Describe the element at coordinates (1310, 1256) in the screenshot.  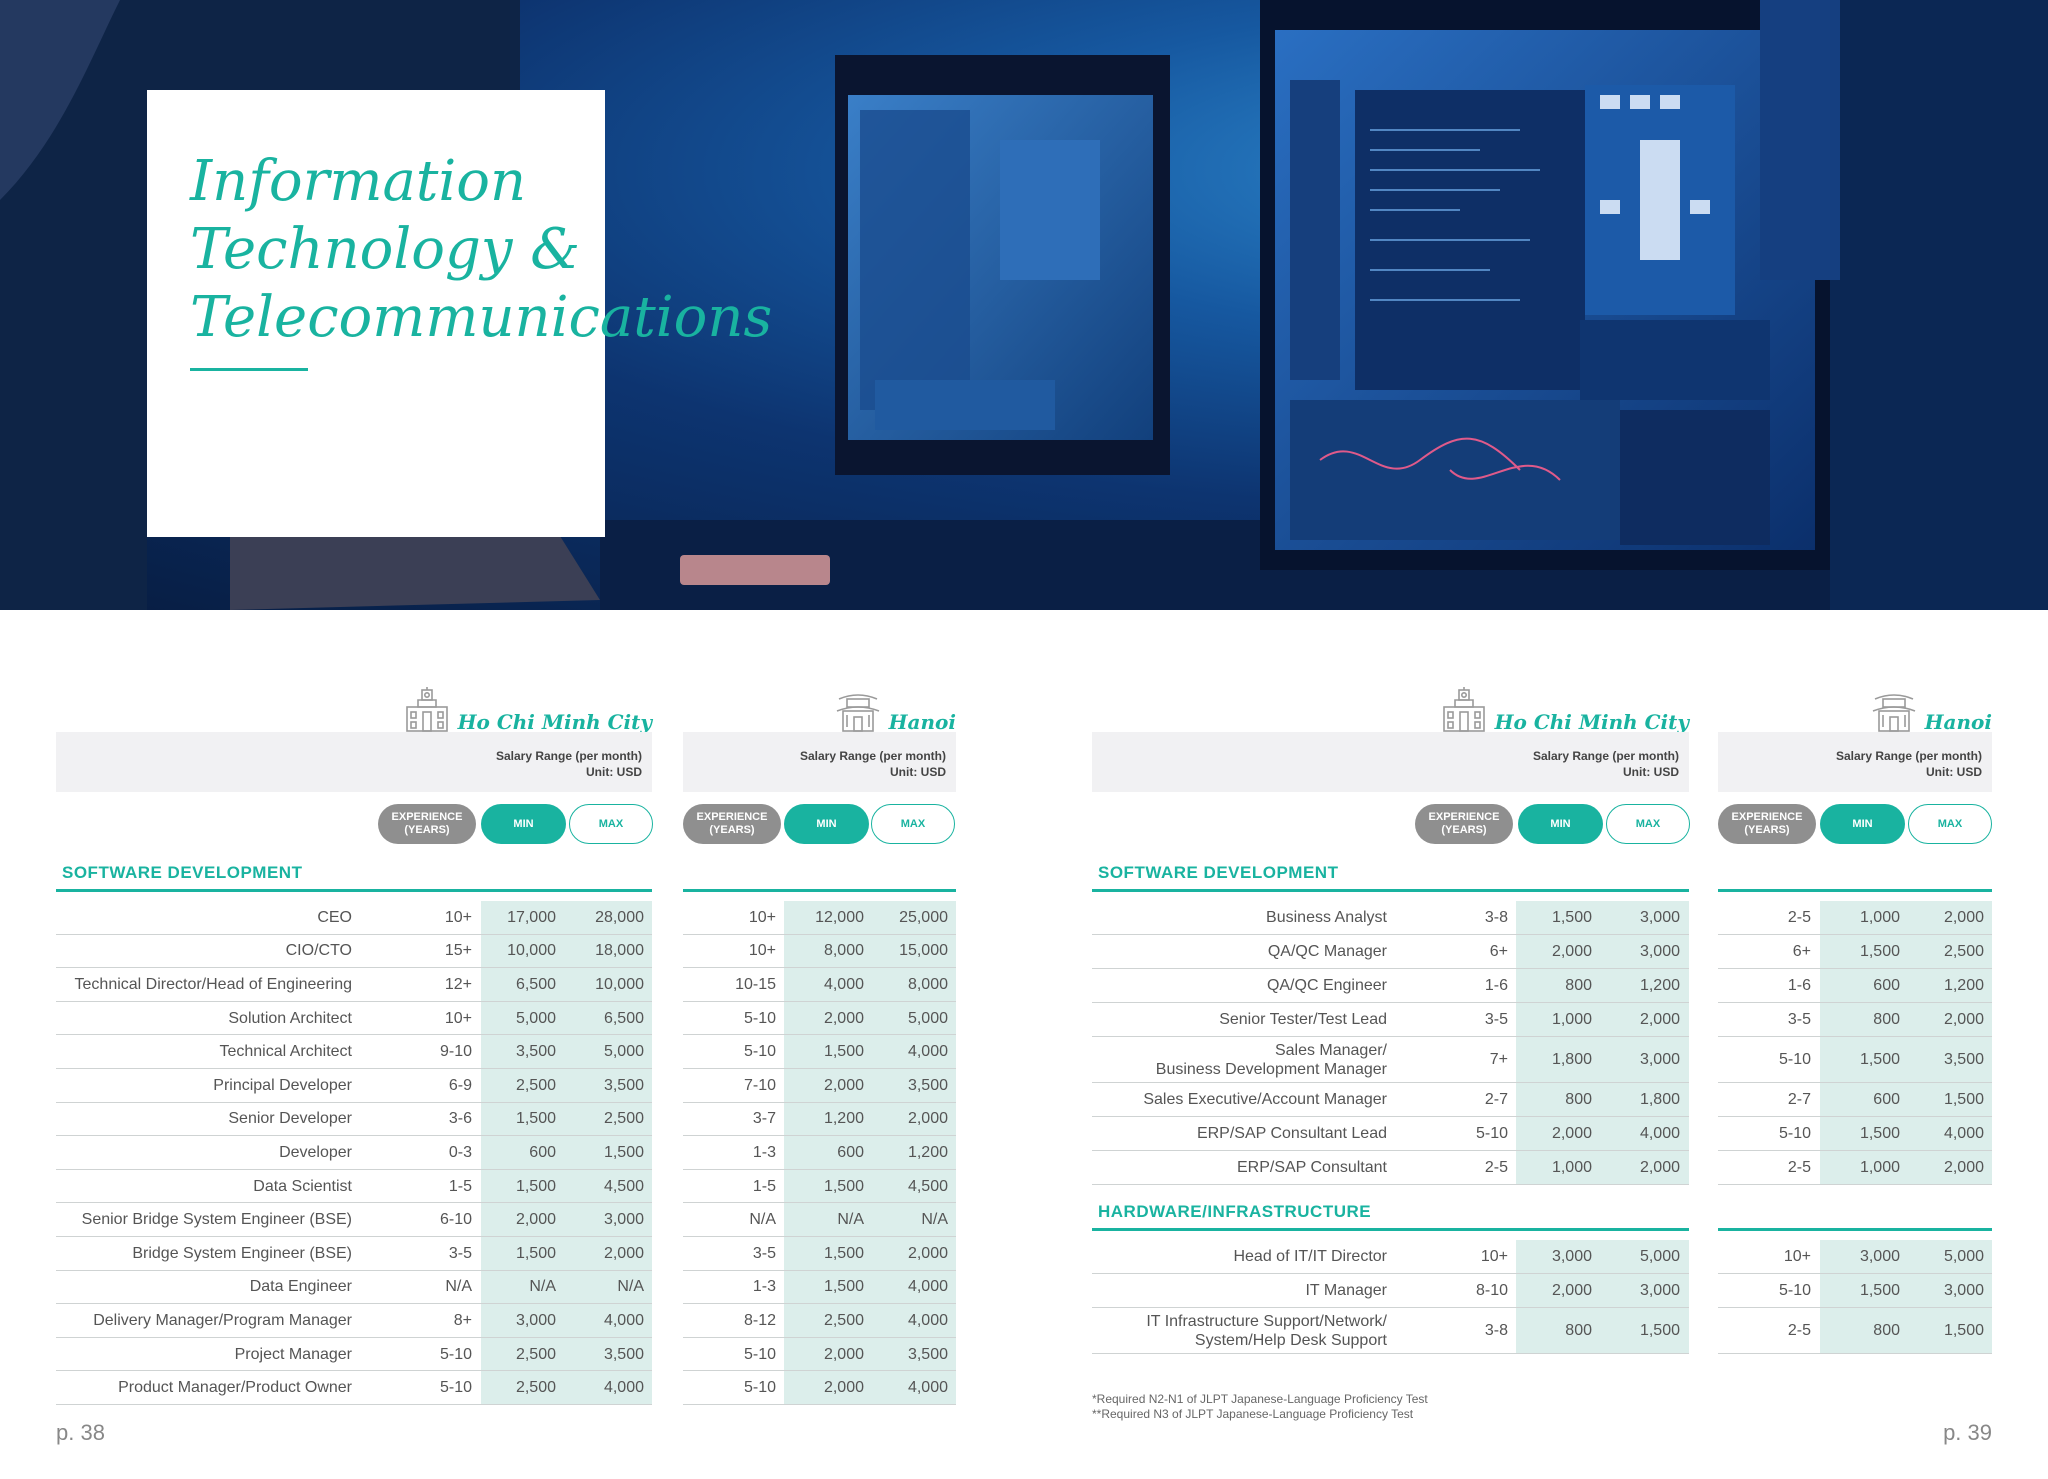
I see `role-name: Head of IT/IT Director` at that location.